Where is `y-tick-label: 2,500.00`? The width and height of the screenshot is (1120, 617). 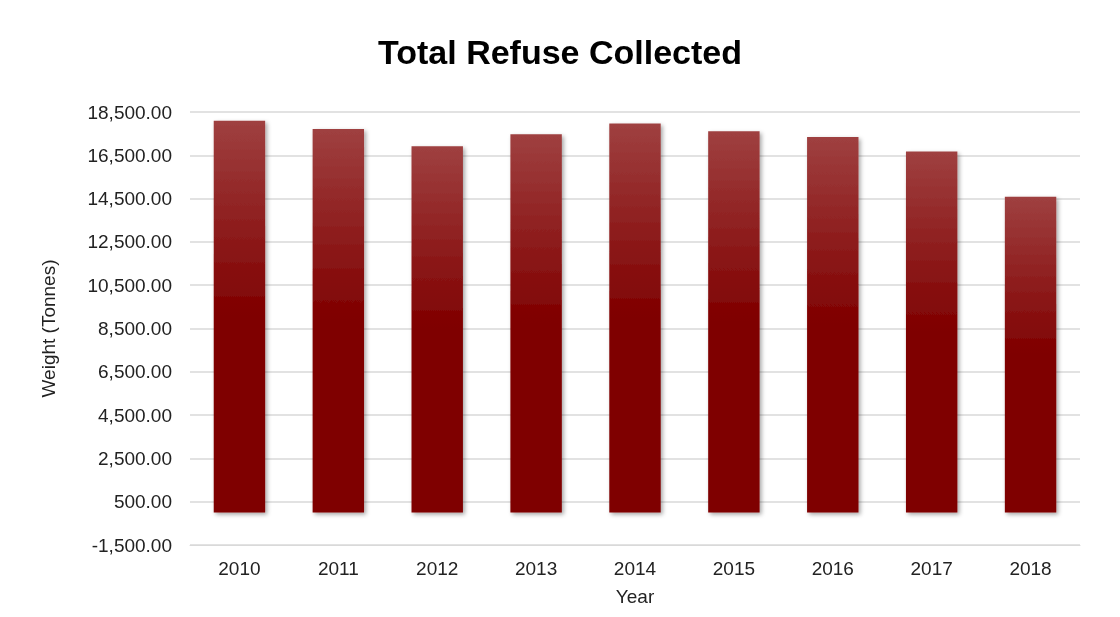 y-tick-label: 2,500.00 is located at coordinates (135, 458).